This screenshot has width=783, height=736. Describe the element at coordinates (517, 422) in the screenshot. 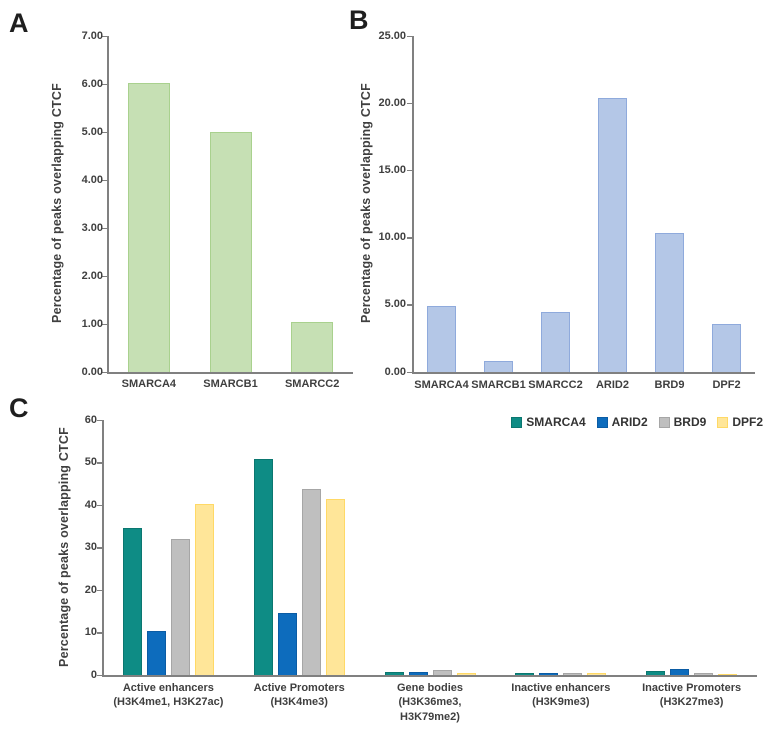

I see `legend-swatch-smarca4` at that location.